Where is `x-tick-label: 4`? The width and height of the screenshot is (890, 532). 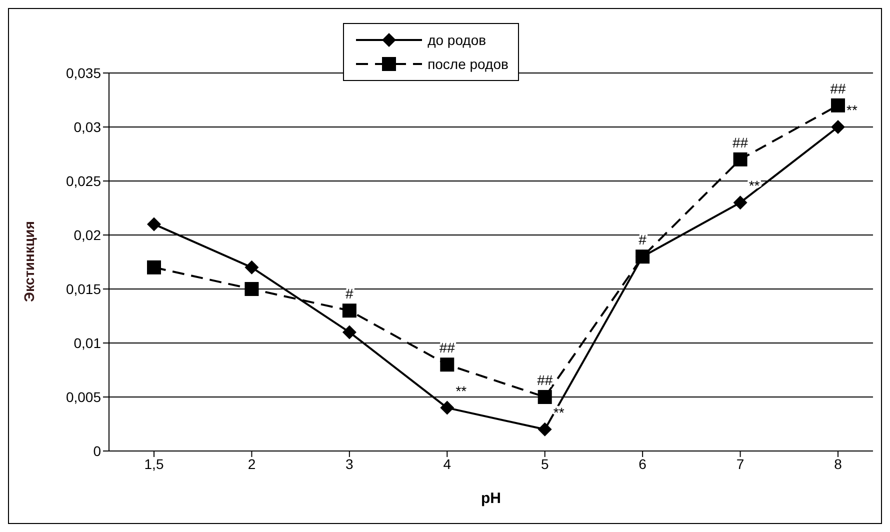
x-tick-label: 4 is located at coordinates (447, 464).